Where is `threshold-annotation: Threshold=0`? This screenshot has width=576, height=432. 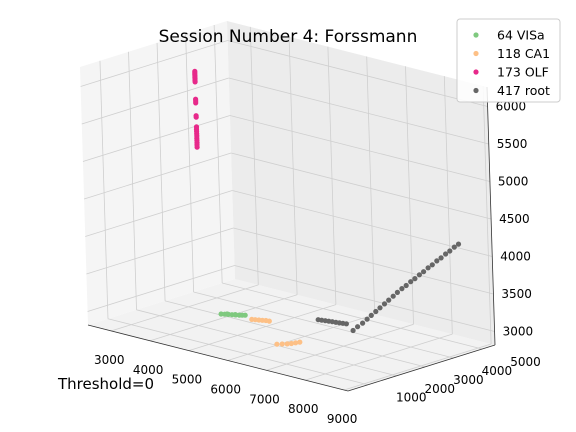 threshold-annotation: Threshold=0 is located at coordinates (105, 384).